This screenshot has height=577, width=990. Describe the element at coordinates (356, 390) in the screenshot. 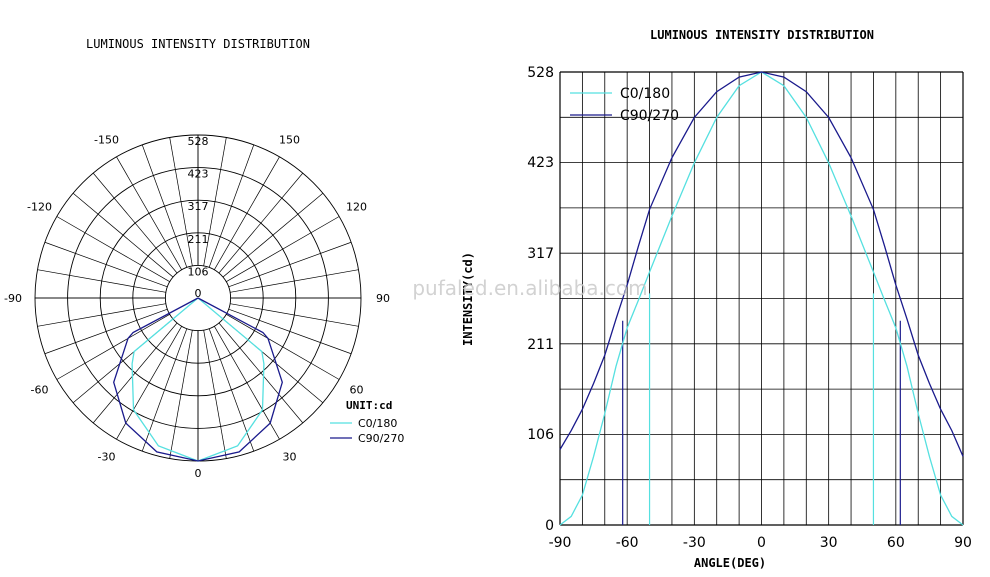

I see `polar-angle-label: 60` at that location.